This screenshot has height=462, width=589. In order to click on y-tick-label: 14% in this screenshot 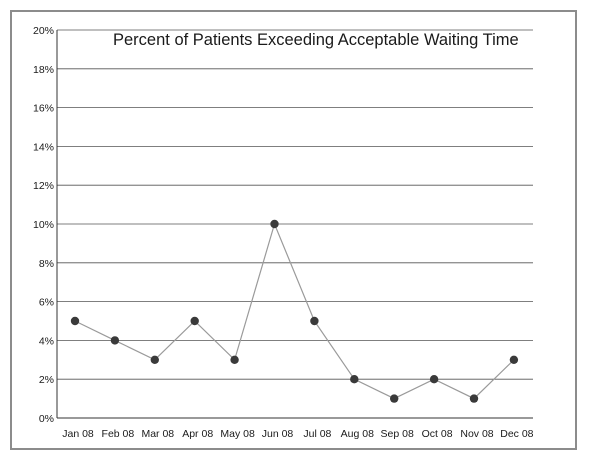, I will do `click(43, 147)`.